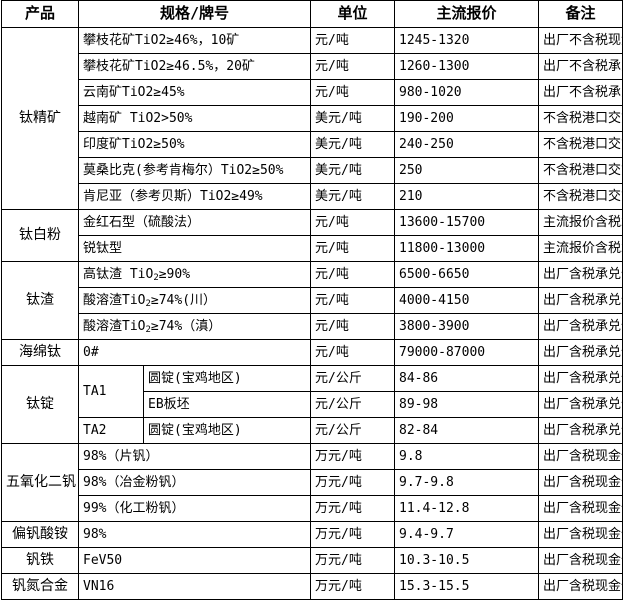 This screenshot has height=600, width=625. I want to click on table-row: 肯尼亚（参考贝斯）TiO2≥49%美元/吨210不含税港口交货, so click(312, 196).